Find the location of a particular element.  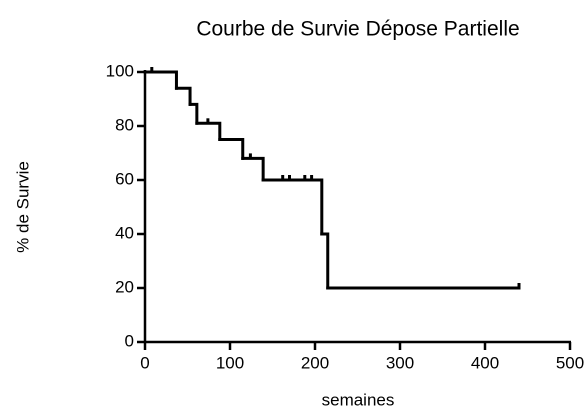

y-tick-label: 20 is located at coordinates (124, 286).